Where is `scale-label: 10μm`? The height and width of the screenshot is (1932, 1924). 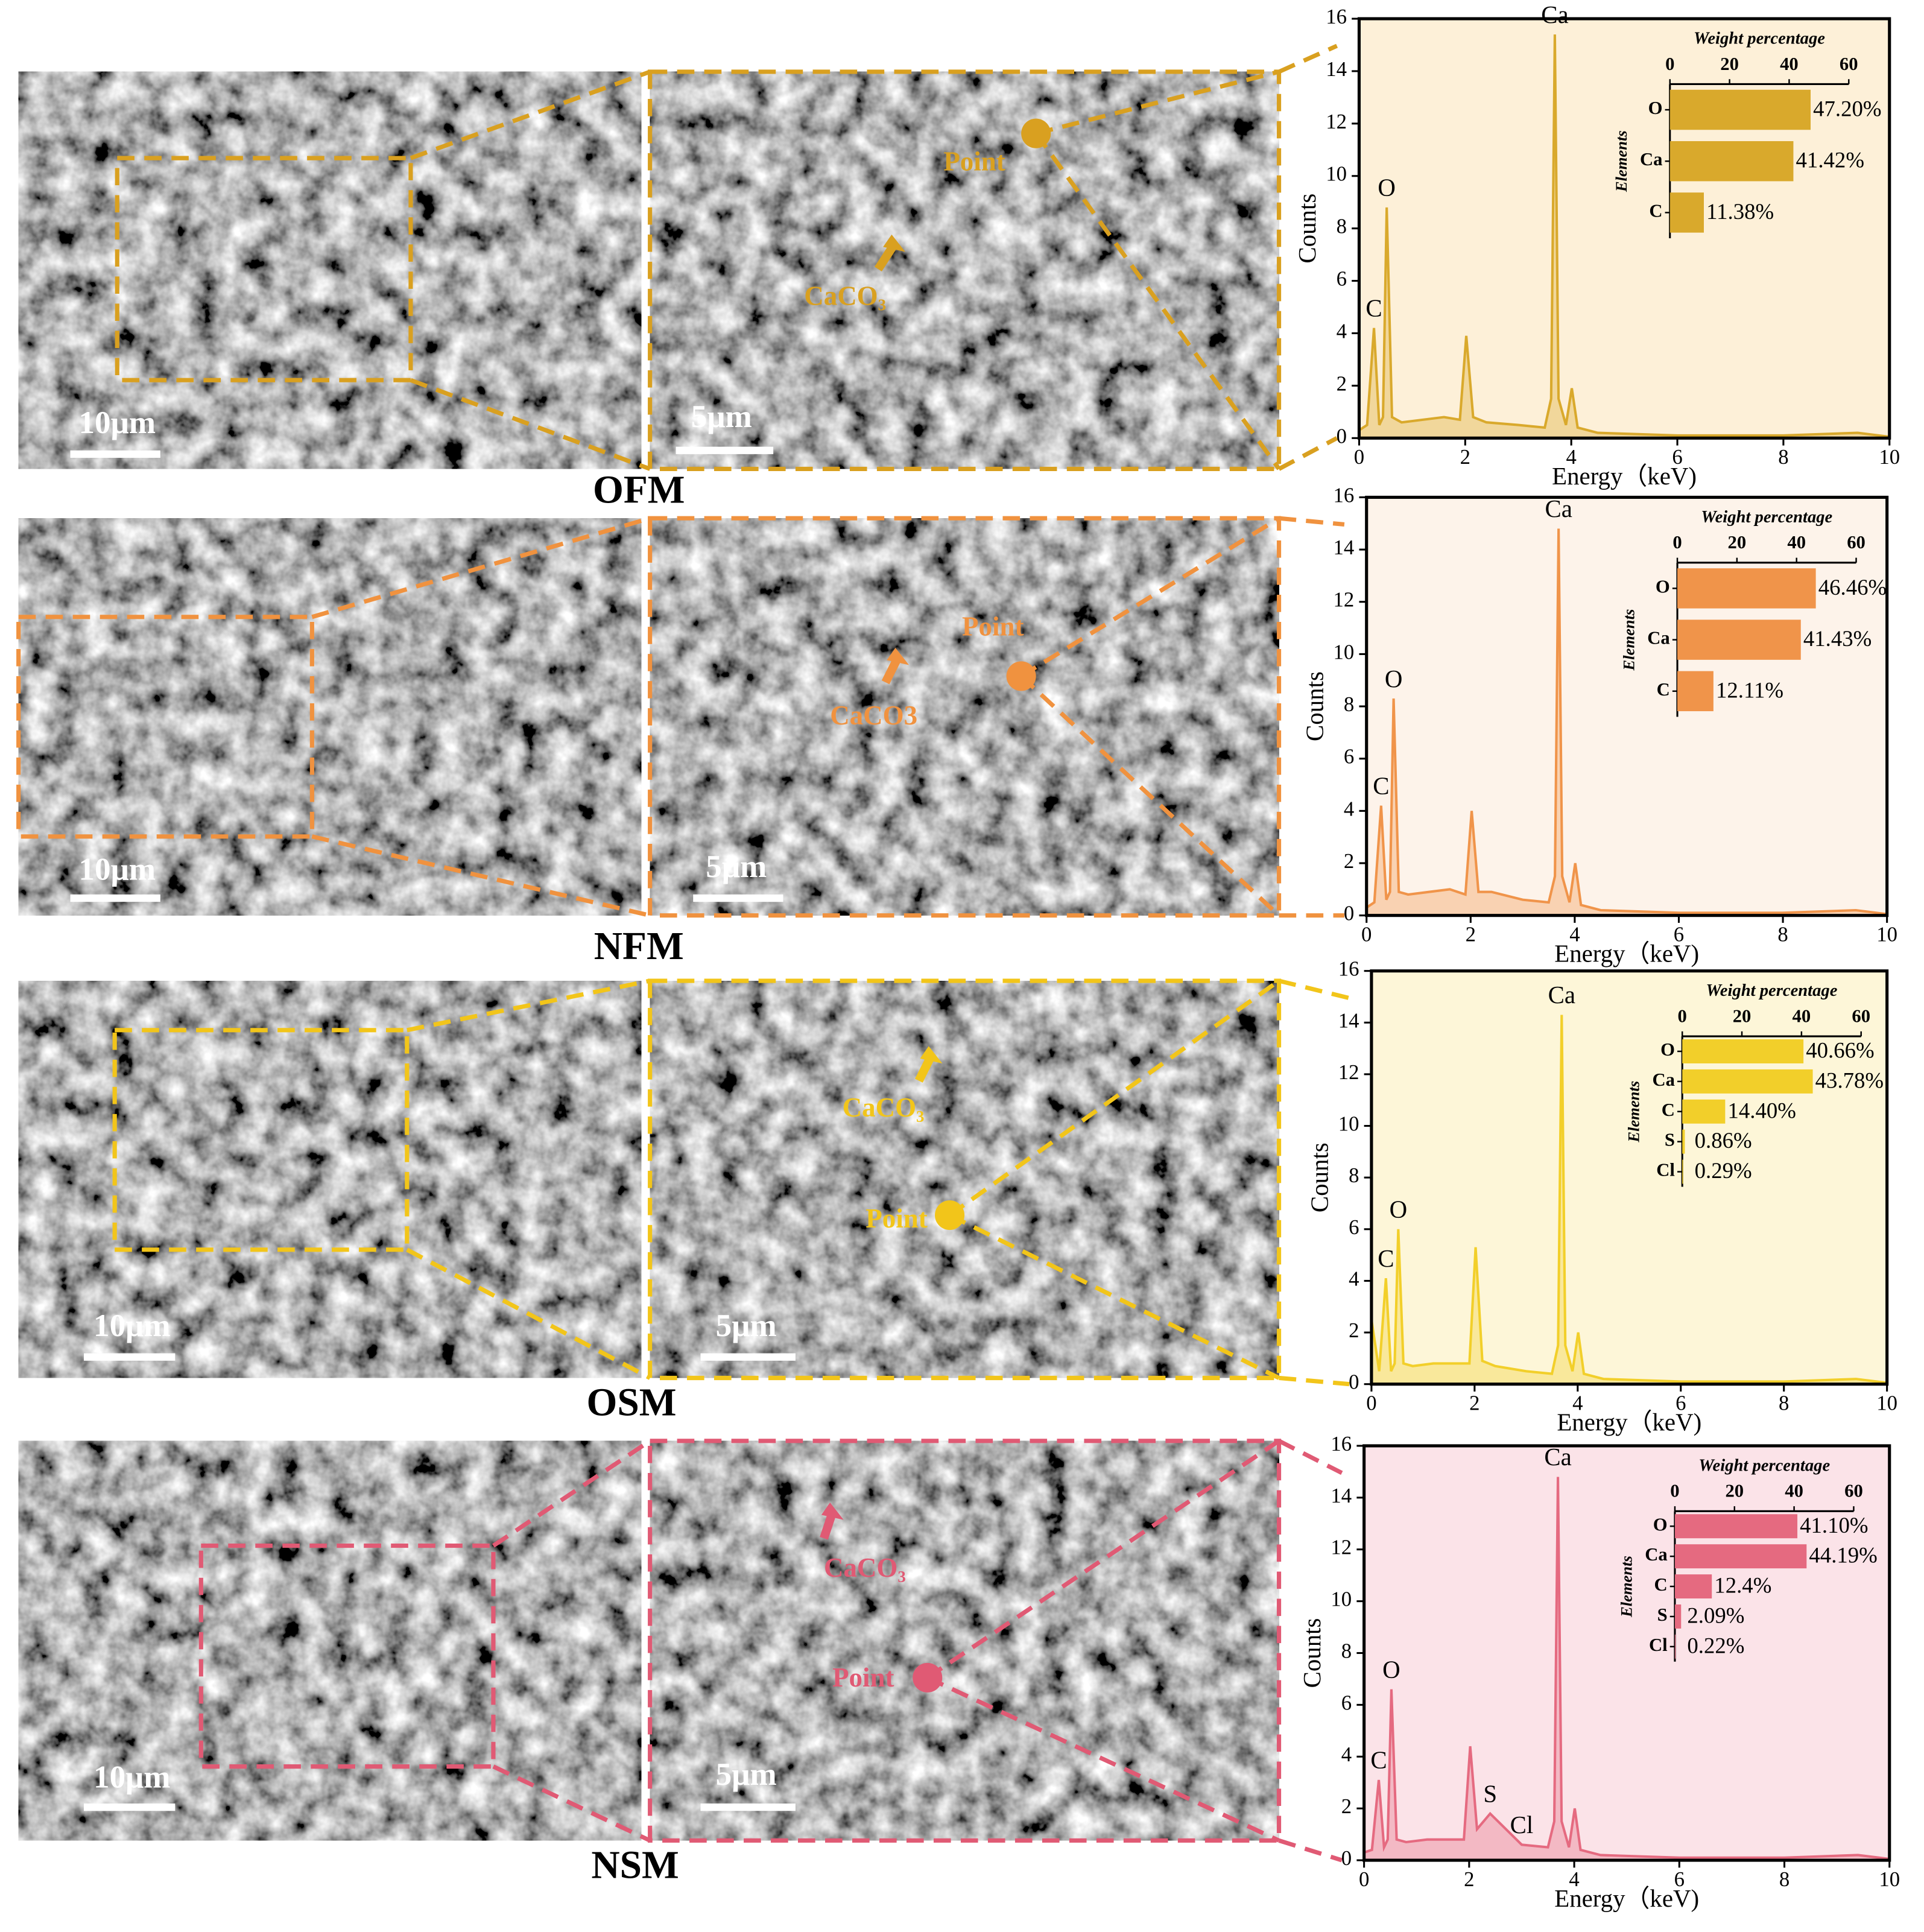
scale-label: 10μm is located at coordinates (132, 1776).